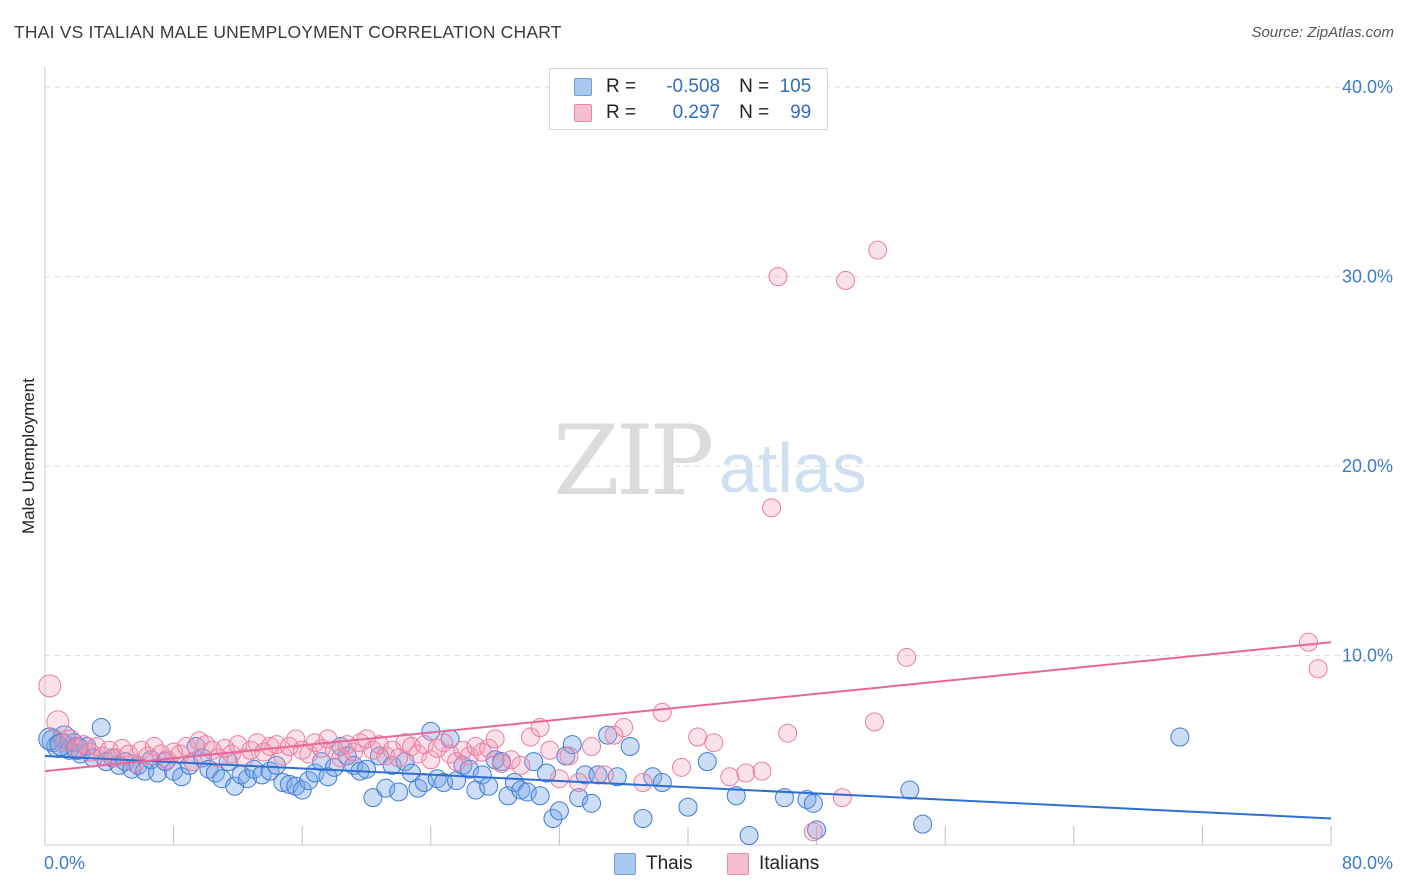 This screenshot has width=1406, height=892. I want to click on y-tick-label: 10.0%, so click(1367, 656).